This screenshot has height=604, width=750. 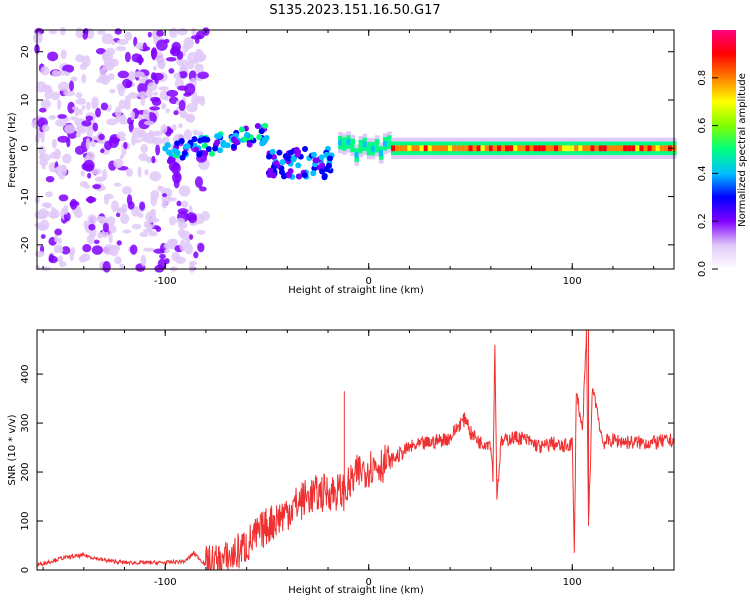 I want to click on colorbar-tick-label: 0.2, so click(x=702, y=221).